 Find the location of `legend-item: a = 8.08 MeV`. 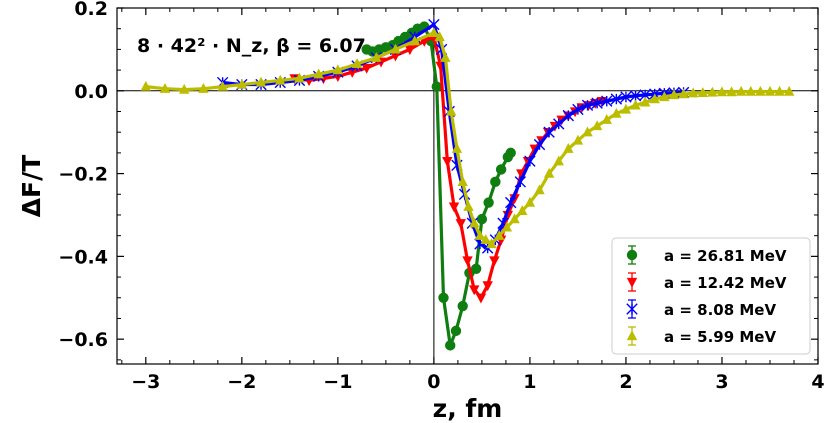

legend-item: a = 8.08 MeV is located at coordinates (701, 309).